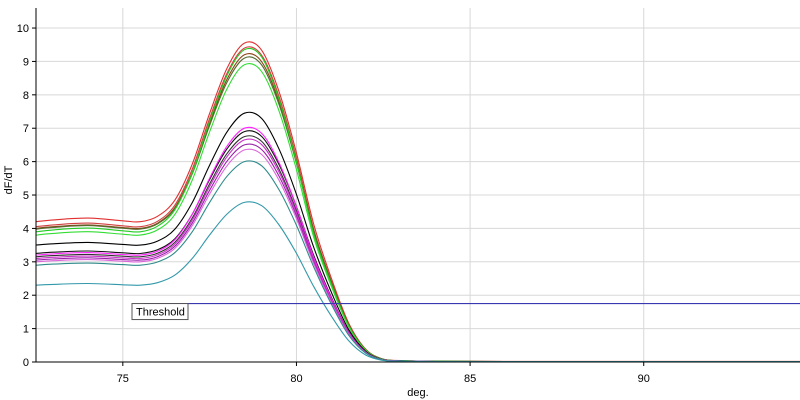 The width and height of the screenshot is (800, 400). I want to click on y-tick-label: 8, so click(26, 96).